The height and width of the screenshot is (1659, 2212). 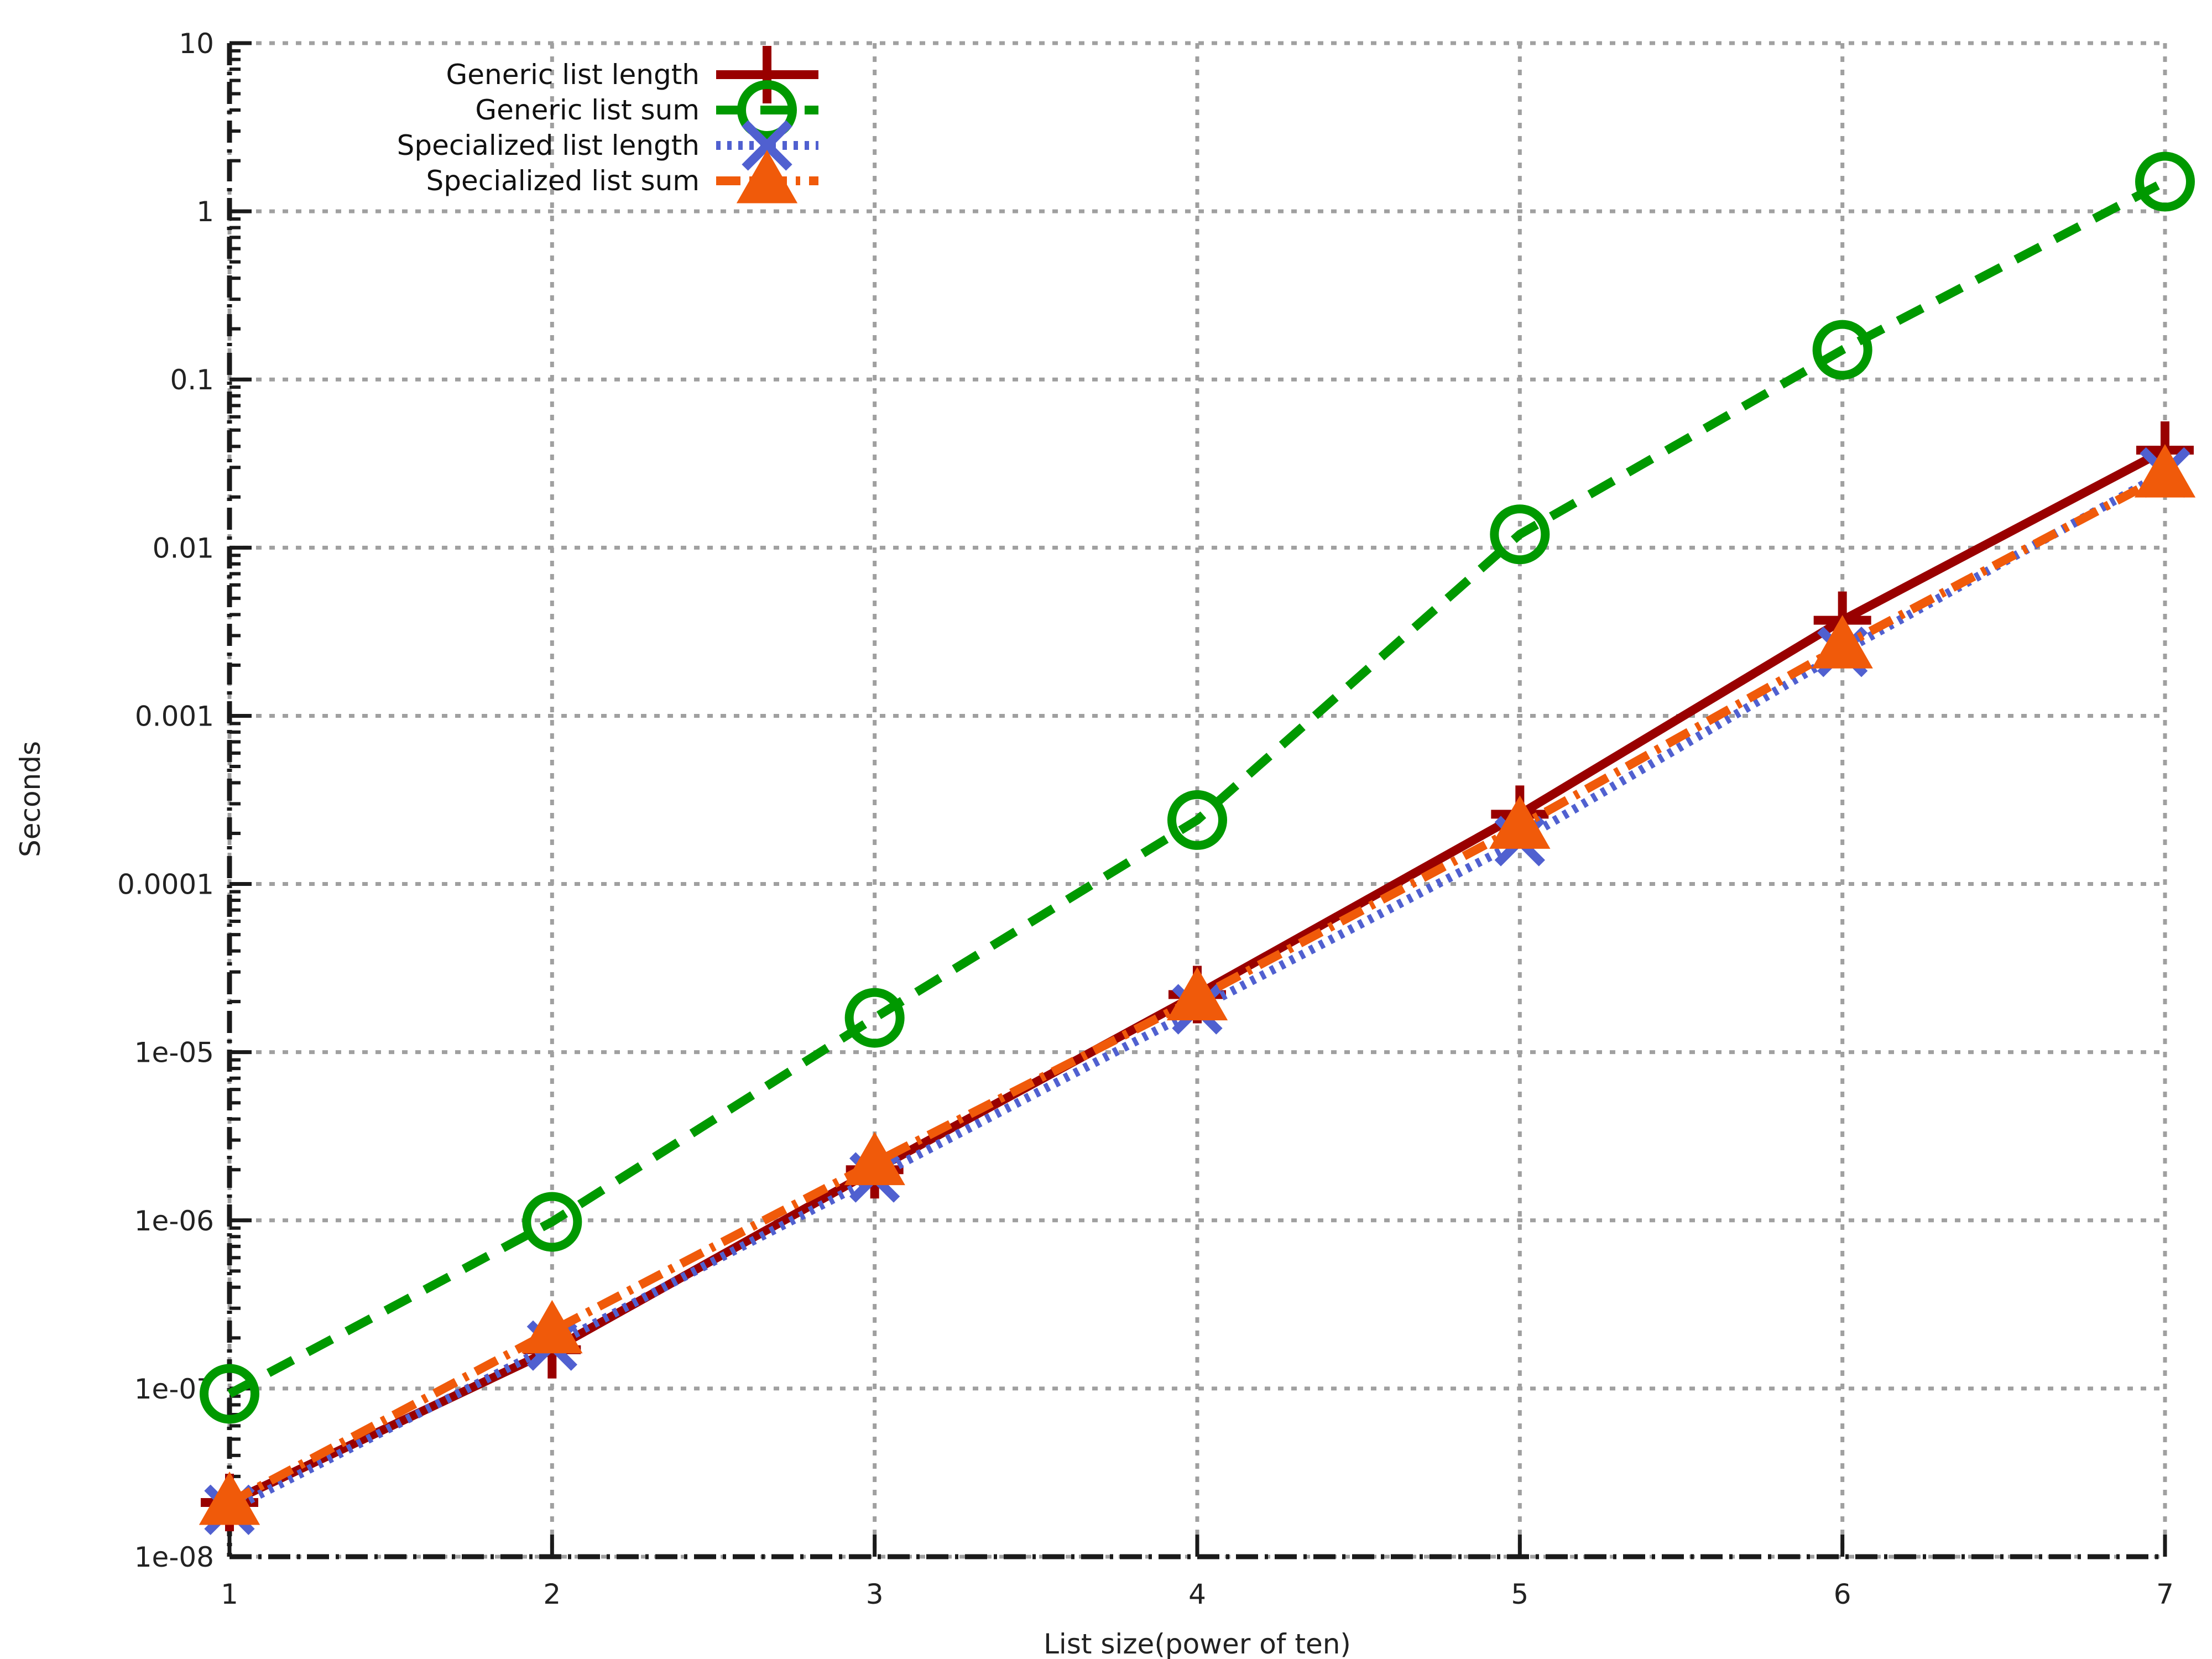 What do you see at coordinates (174, 1053) in the screenshot?
I see `y-tick-label: 1e-05` at bounding box center [174, 1053].